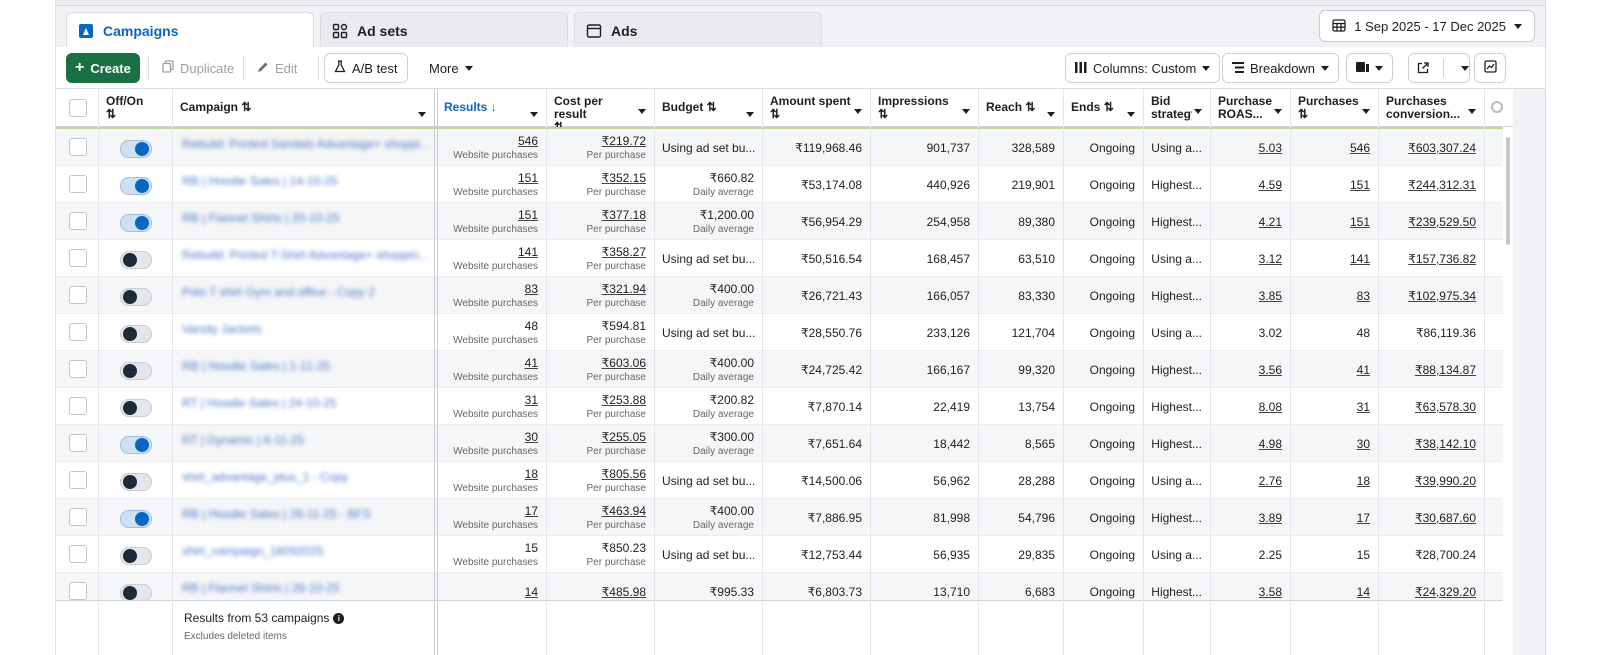 The height and width of the screenshot is (655, 1600). What do you see at coordinates (600, 258) in the screenshot?
I see `cell-cost: ₹358.27 Per purchase` at bounding box center [600, 258].